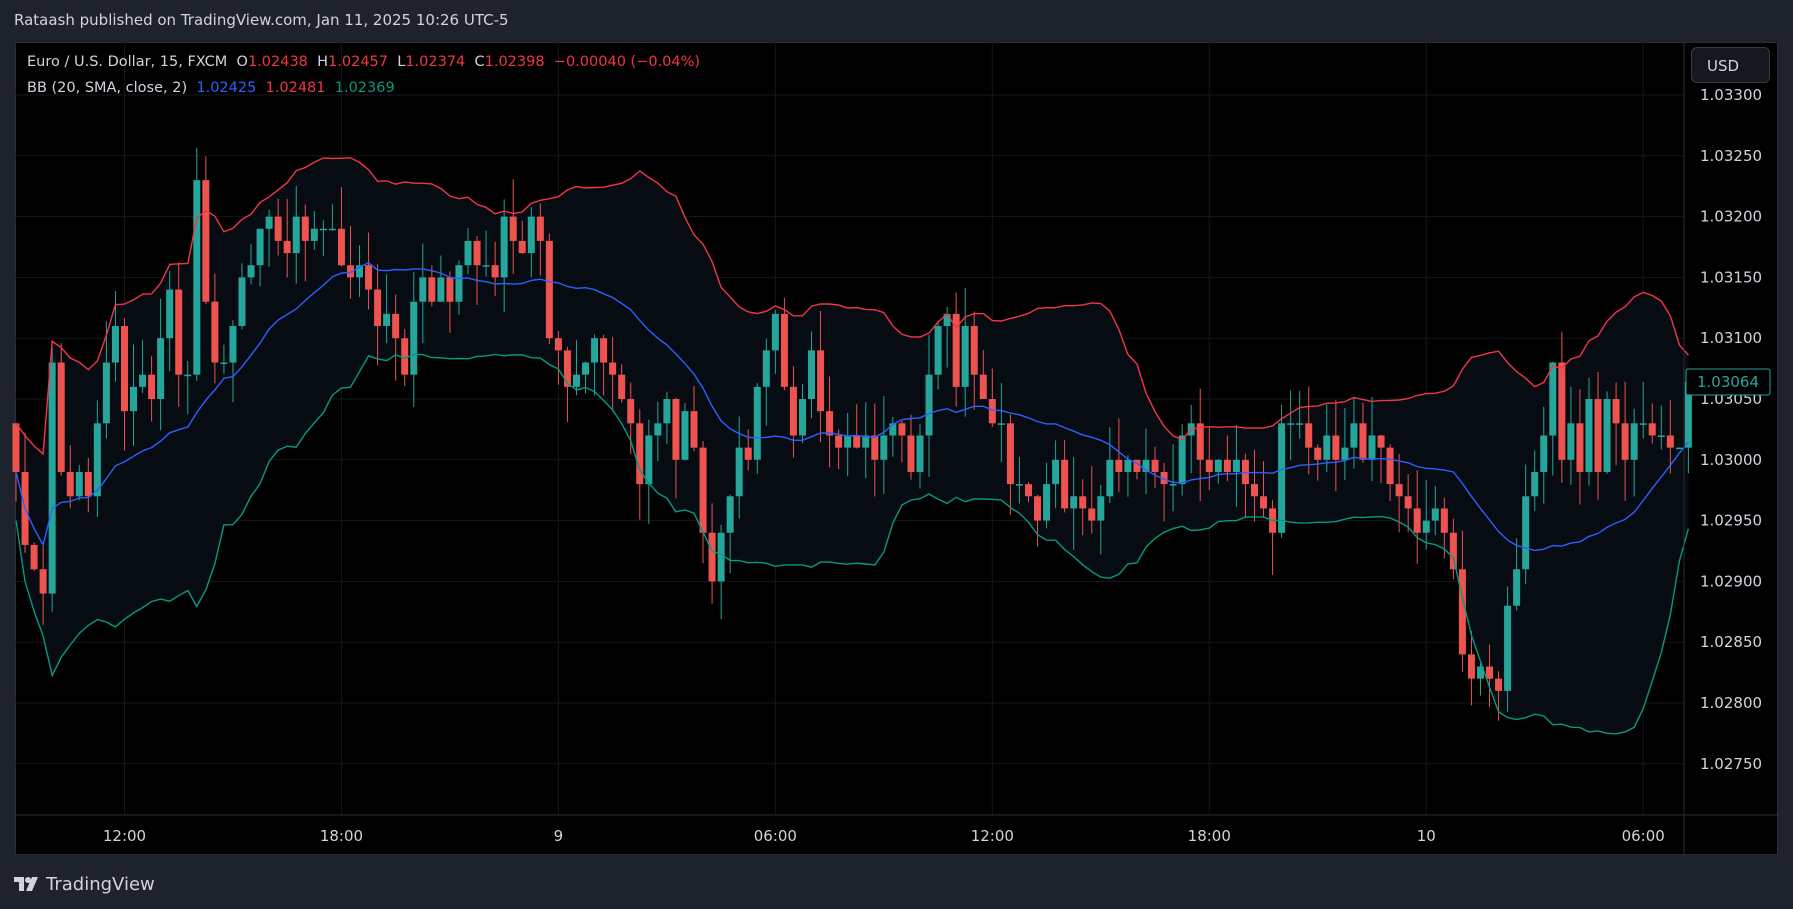 Image resolution: width=1793 pixels, height=909 pixels. I want to click on low-value: 1.02374, so click(435, 62).